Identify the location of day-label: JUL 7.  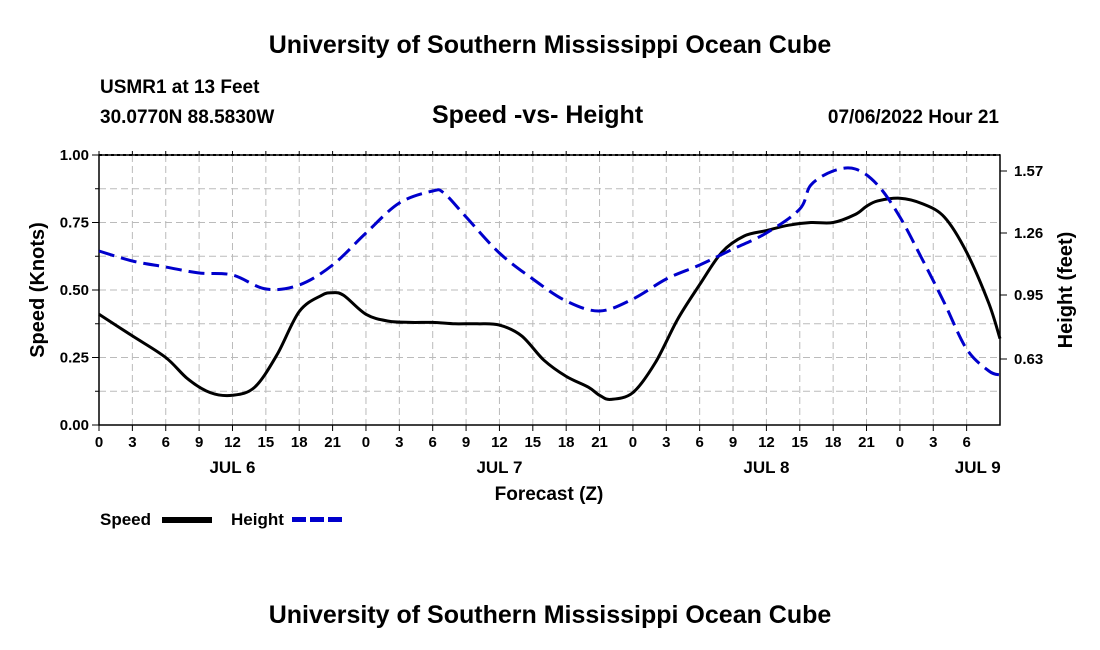
(499, 467).